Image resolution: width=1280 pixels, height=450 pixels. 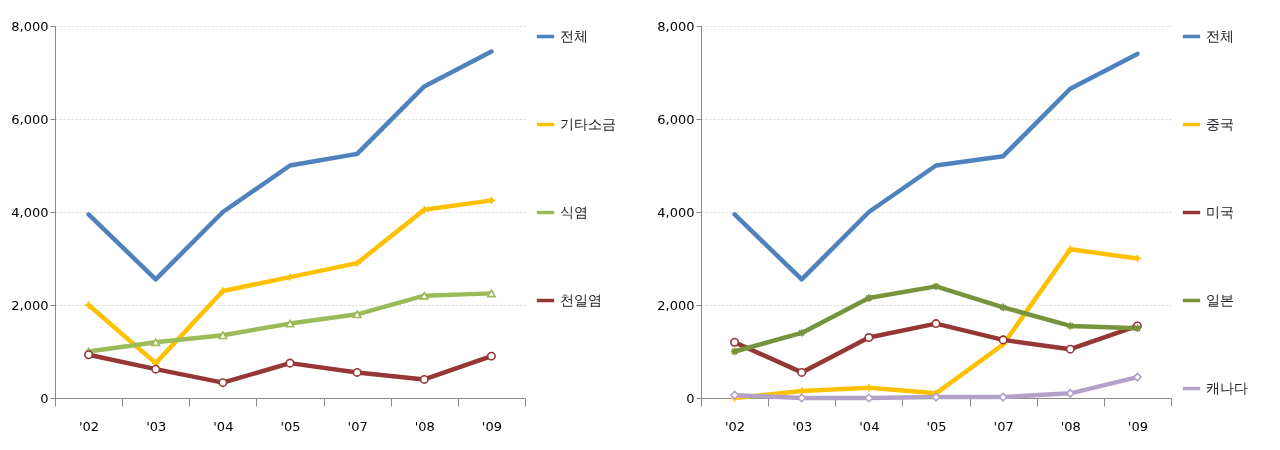 I want to click on legend-label: 천일염, so click(x=581, y=299).